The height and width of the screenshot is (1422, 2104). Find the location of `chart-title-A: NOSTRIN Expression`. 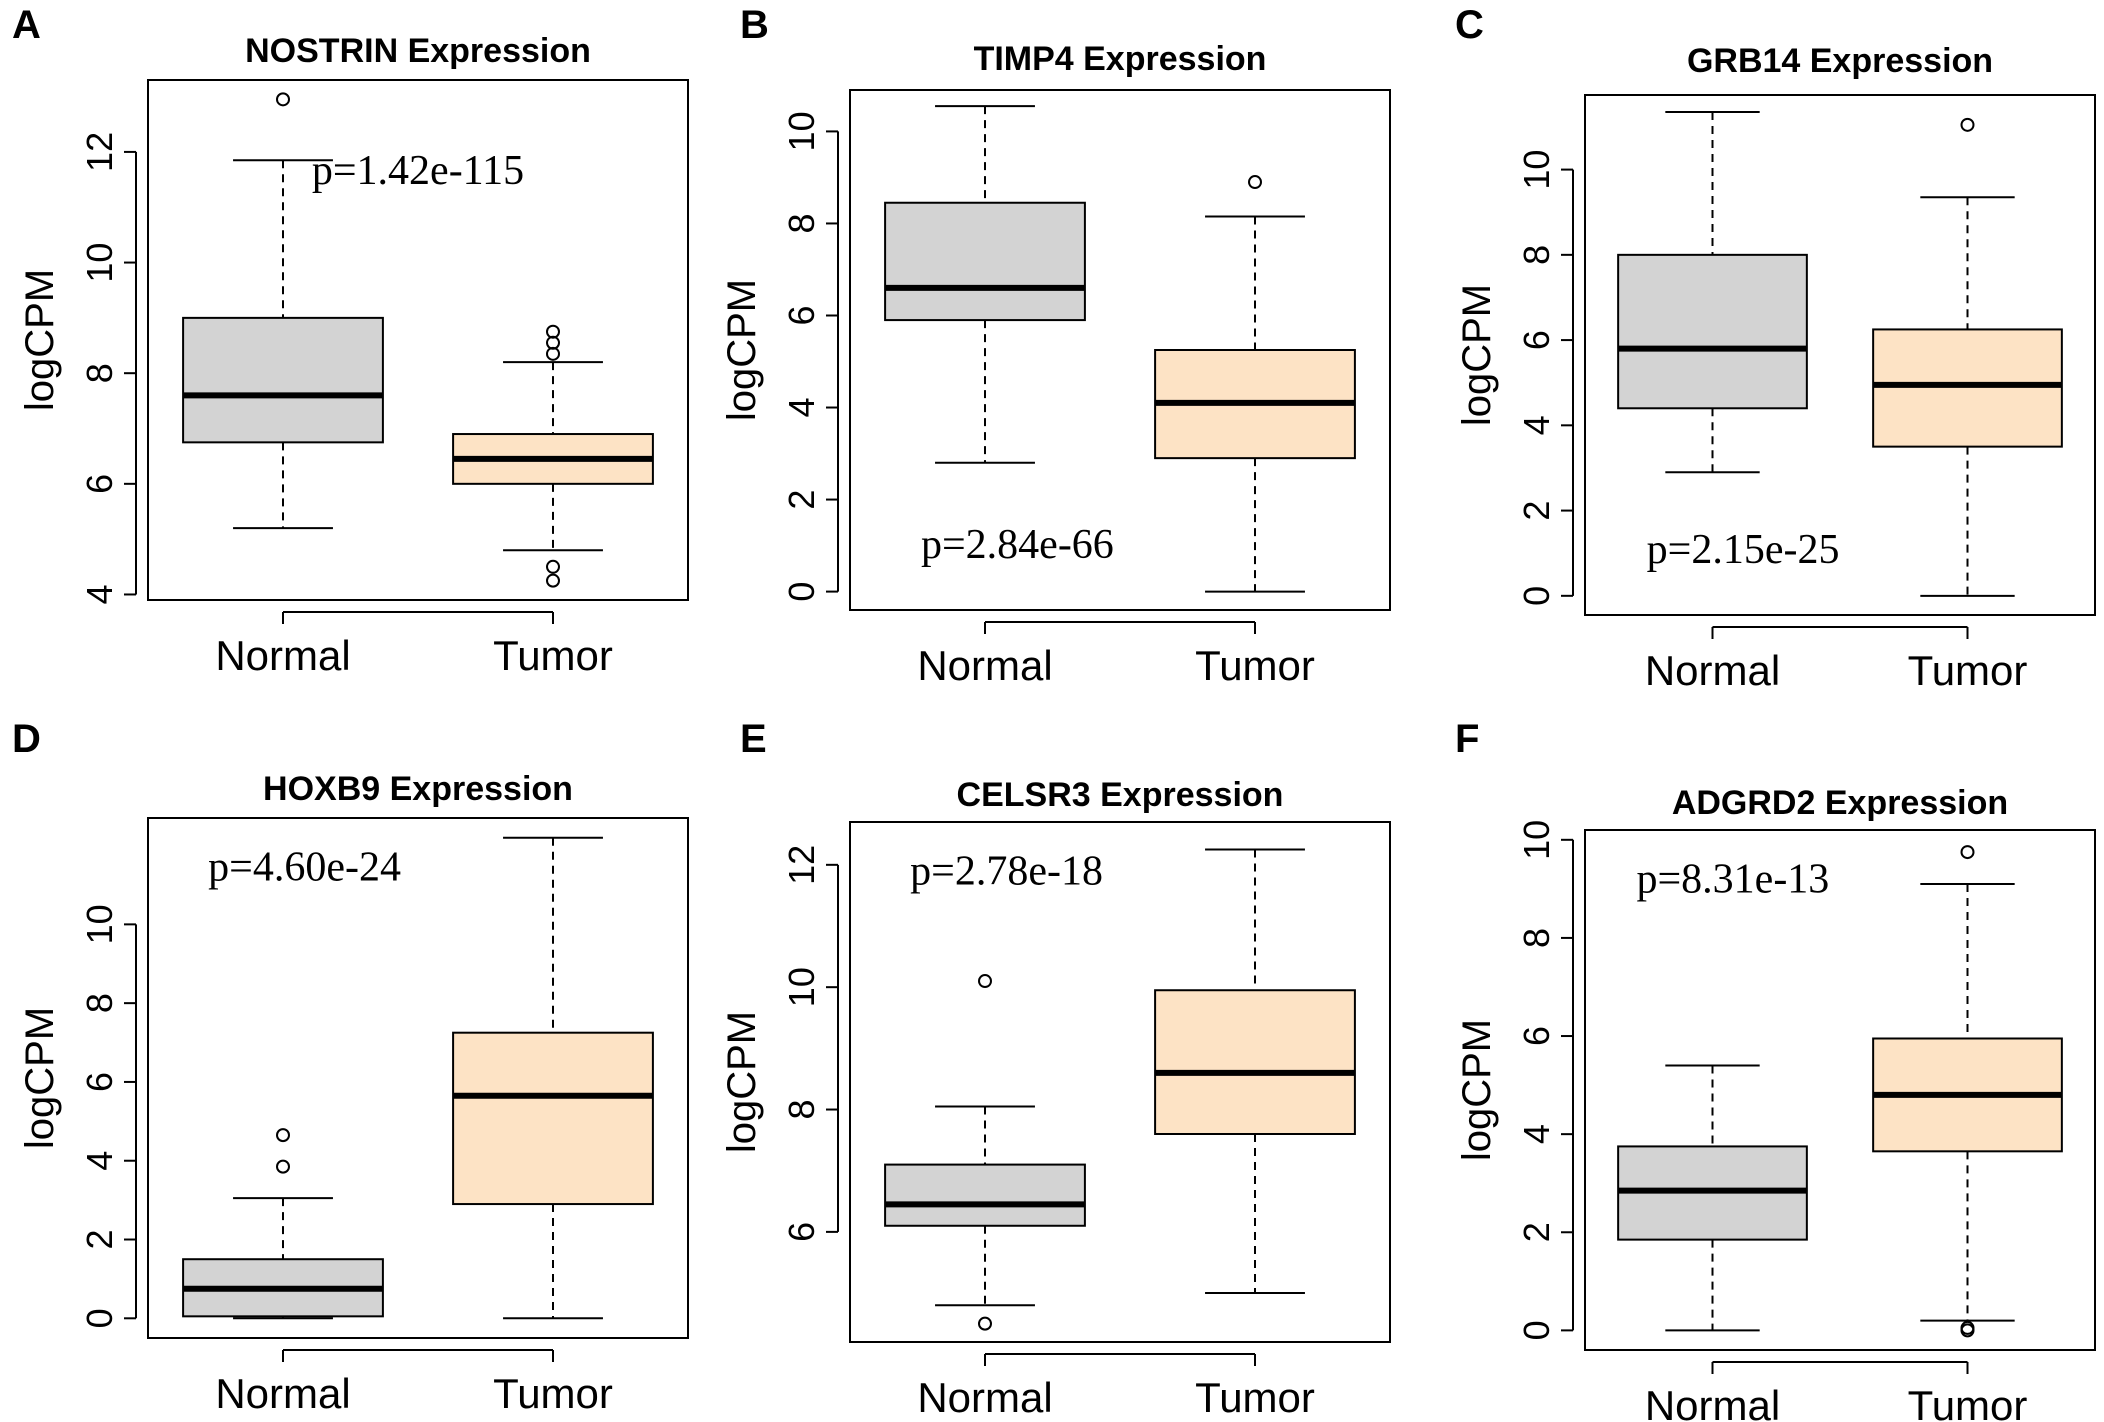

chart-title-A: NOSTRIN Expression is located at coordinates (418, 51).